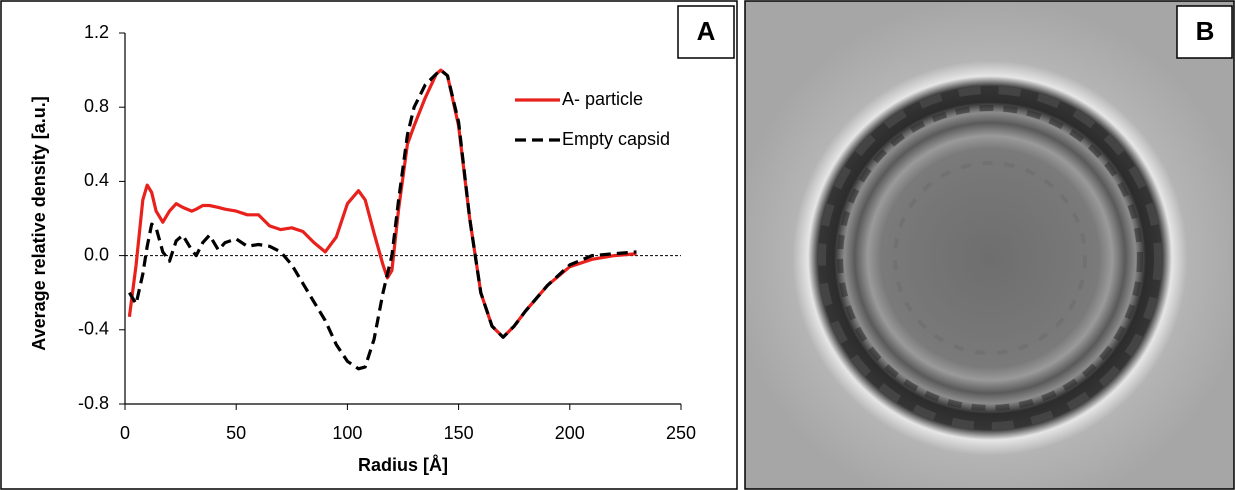 Image resolution: width=1235 pixels, height=490 pixels. Describe the element at coordinates (403, 465) in the screenshot. I see `x-axis-title: Radius [Å]` at that location.